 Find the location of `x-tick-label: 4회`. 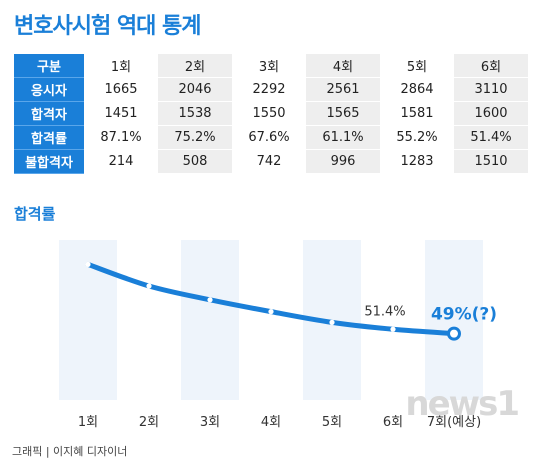

x-tick-label: 4회 is located at coordinates (271, 422).